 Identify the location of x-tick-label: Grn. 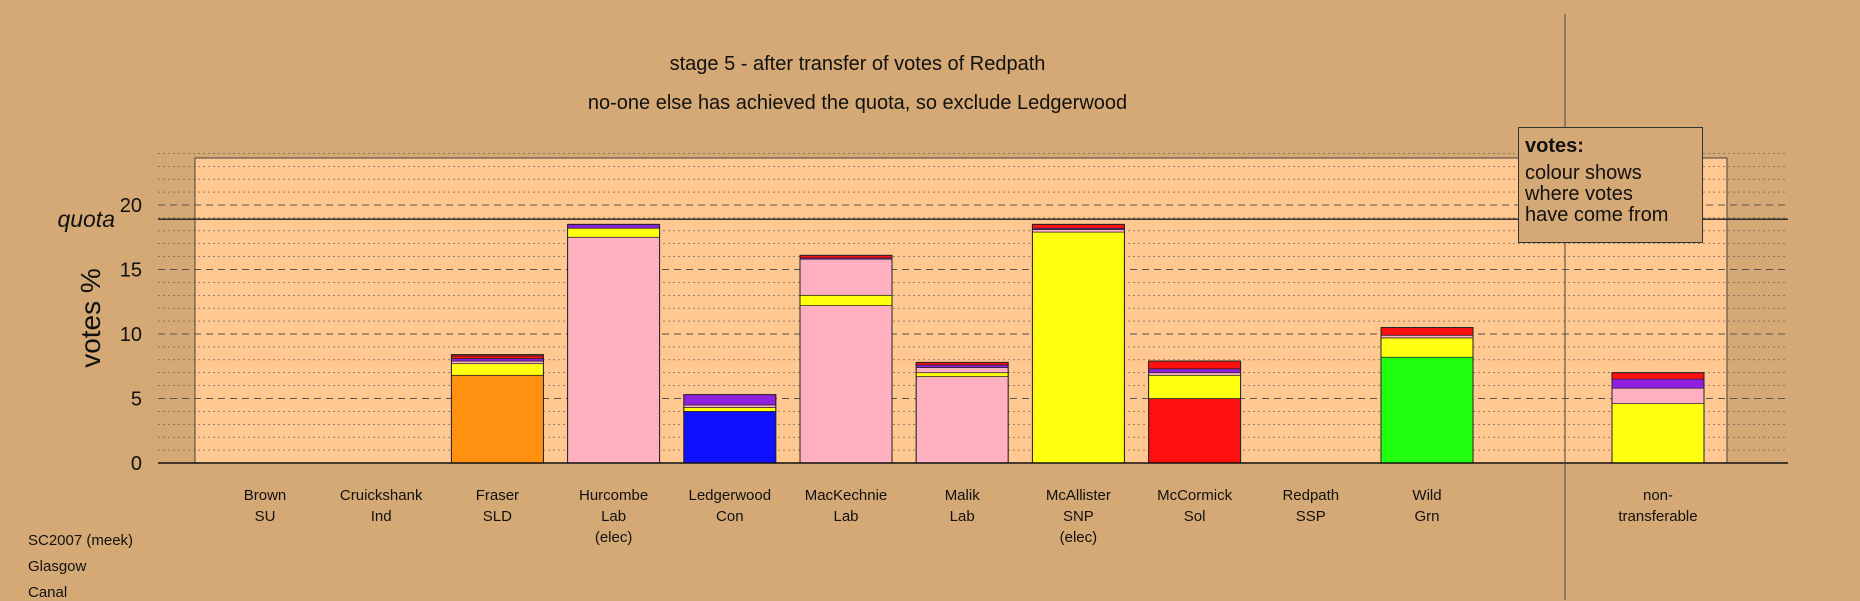
(1426, 516).